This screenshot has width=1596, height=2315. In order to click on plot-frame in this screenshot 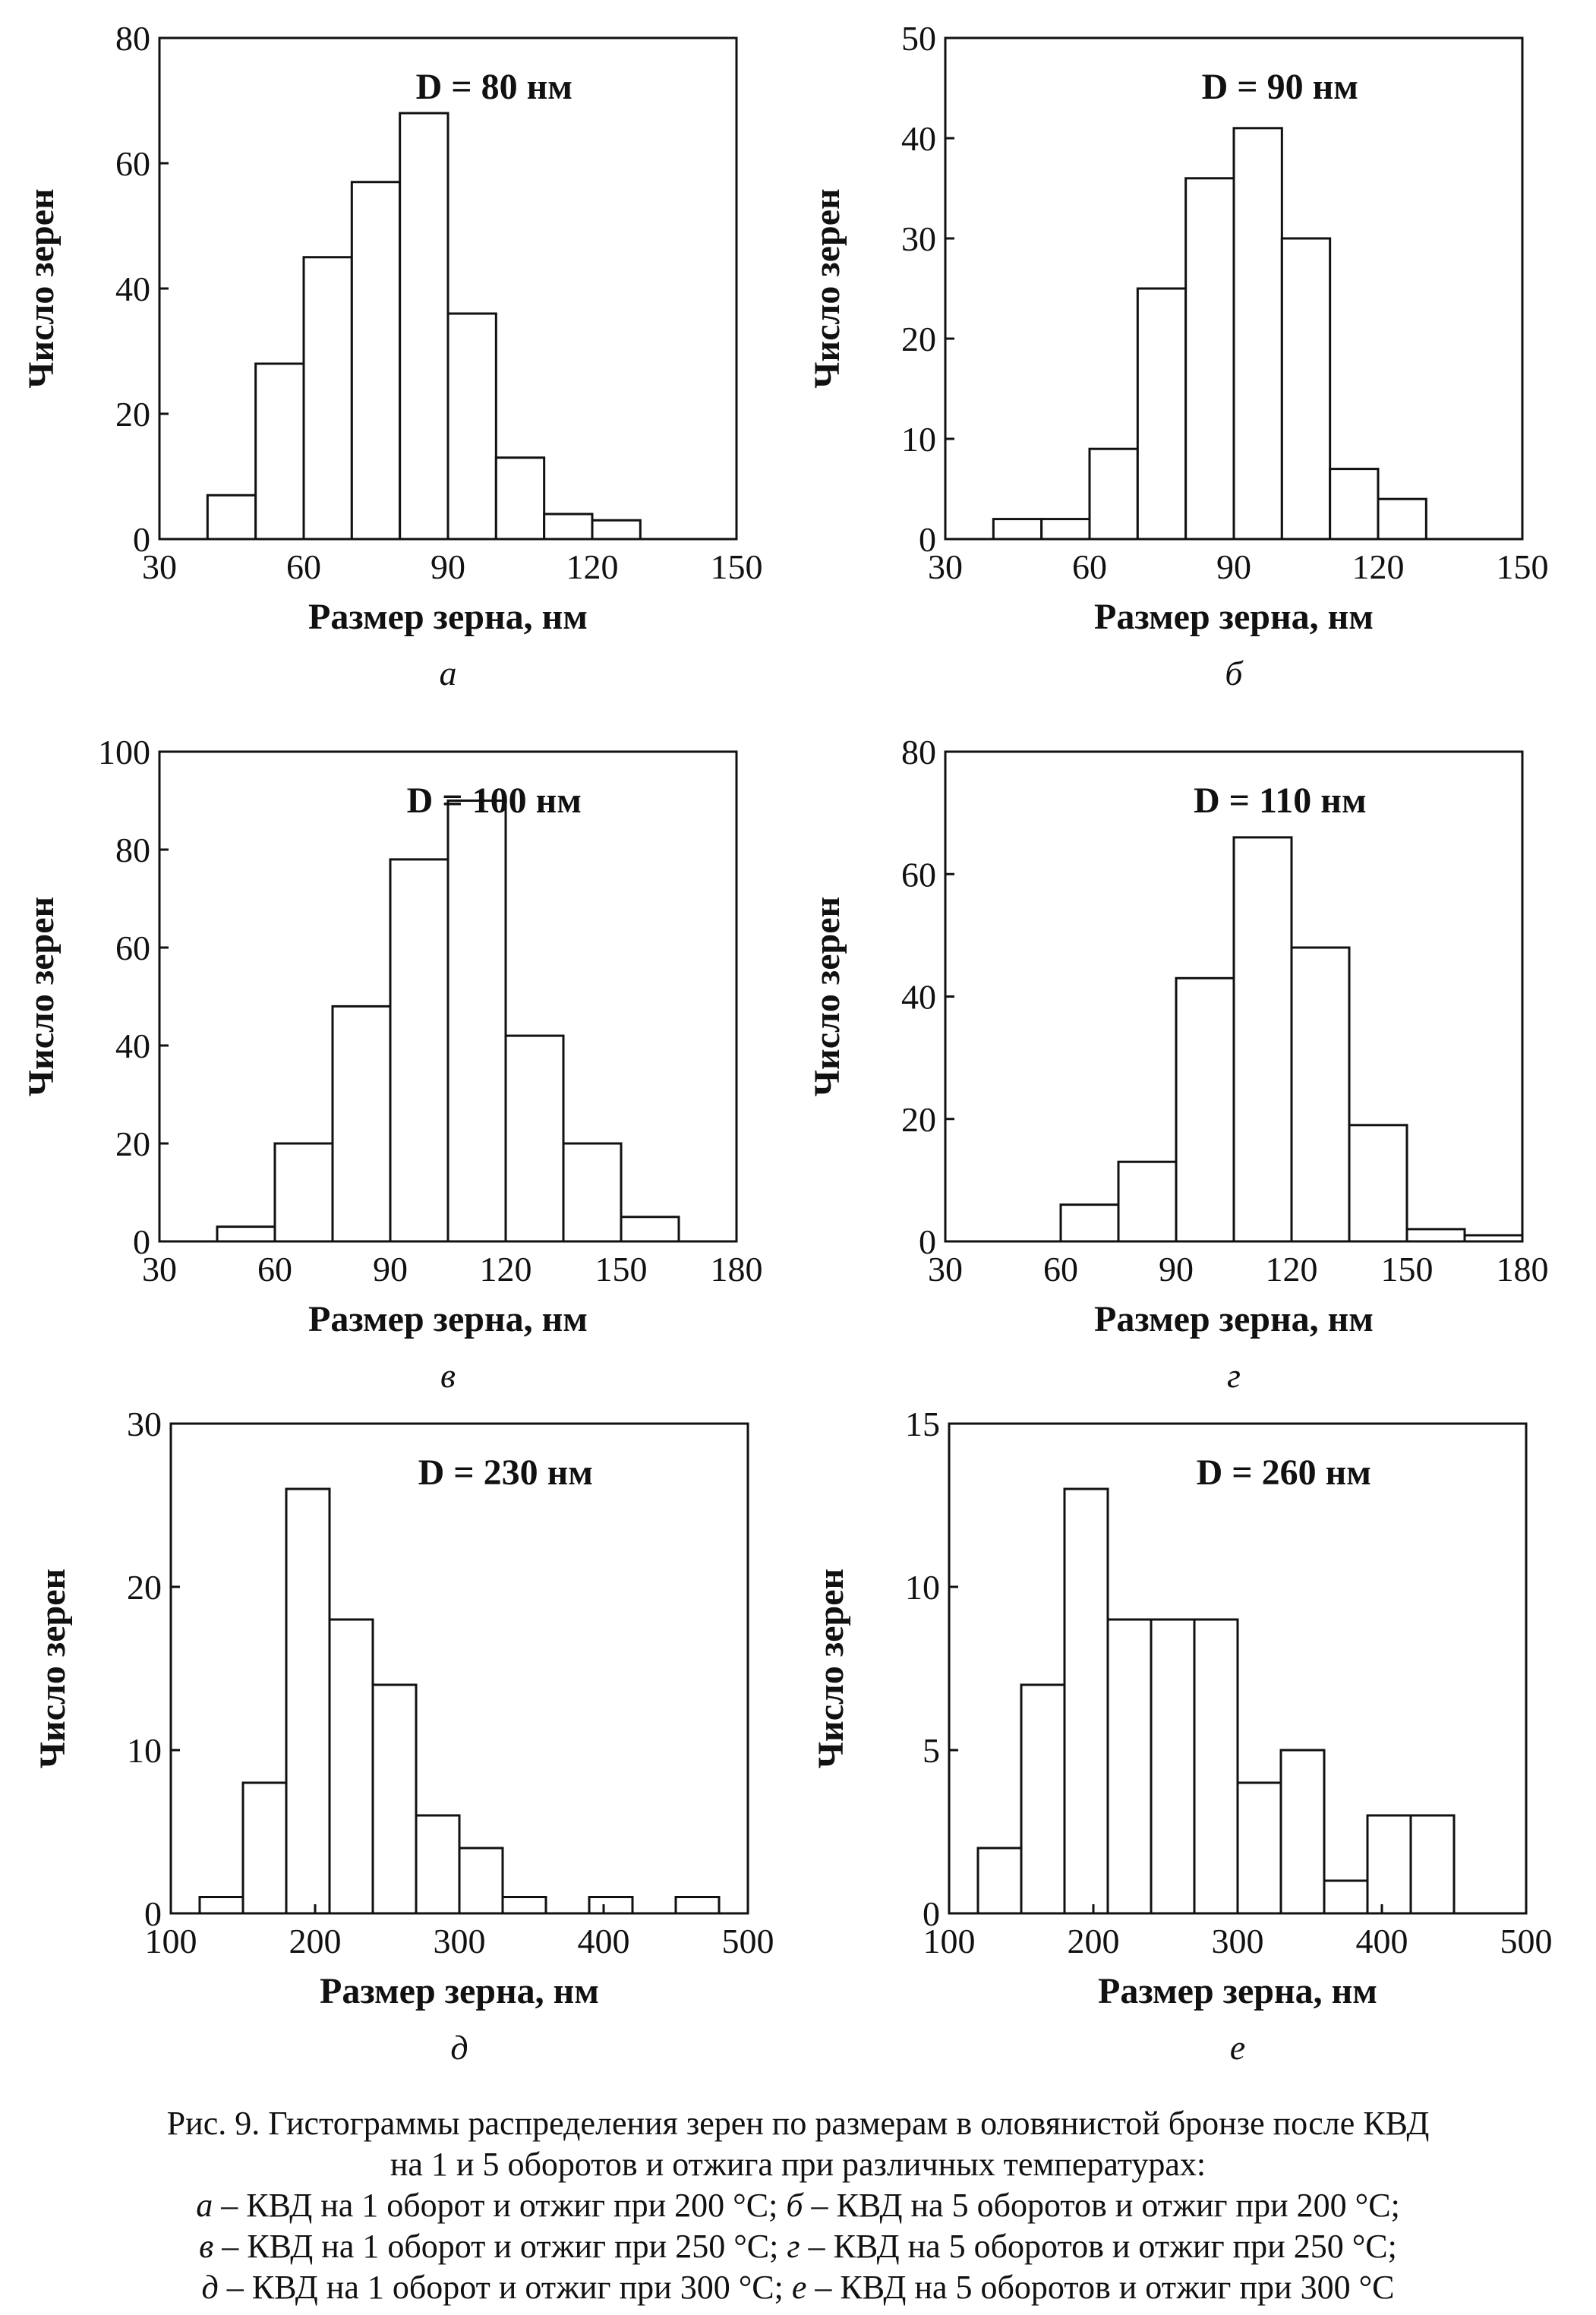, I will do `click(448, 996)`.